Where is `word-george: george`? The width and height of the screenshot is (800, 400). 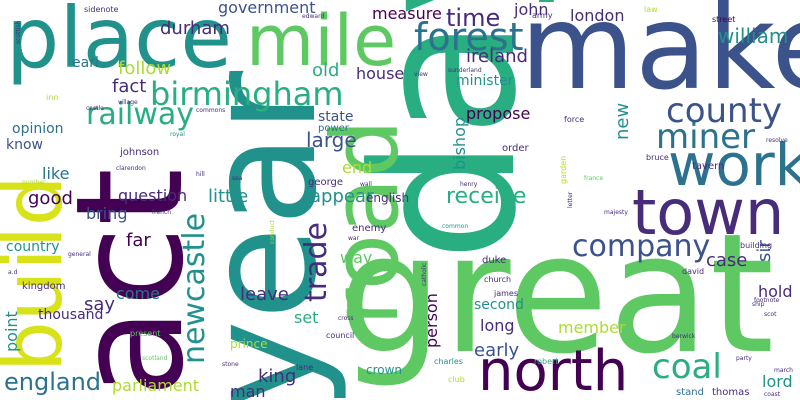 word-george: george is located at coordinates (326, 182).